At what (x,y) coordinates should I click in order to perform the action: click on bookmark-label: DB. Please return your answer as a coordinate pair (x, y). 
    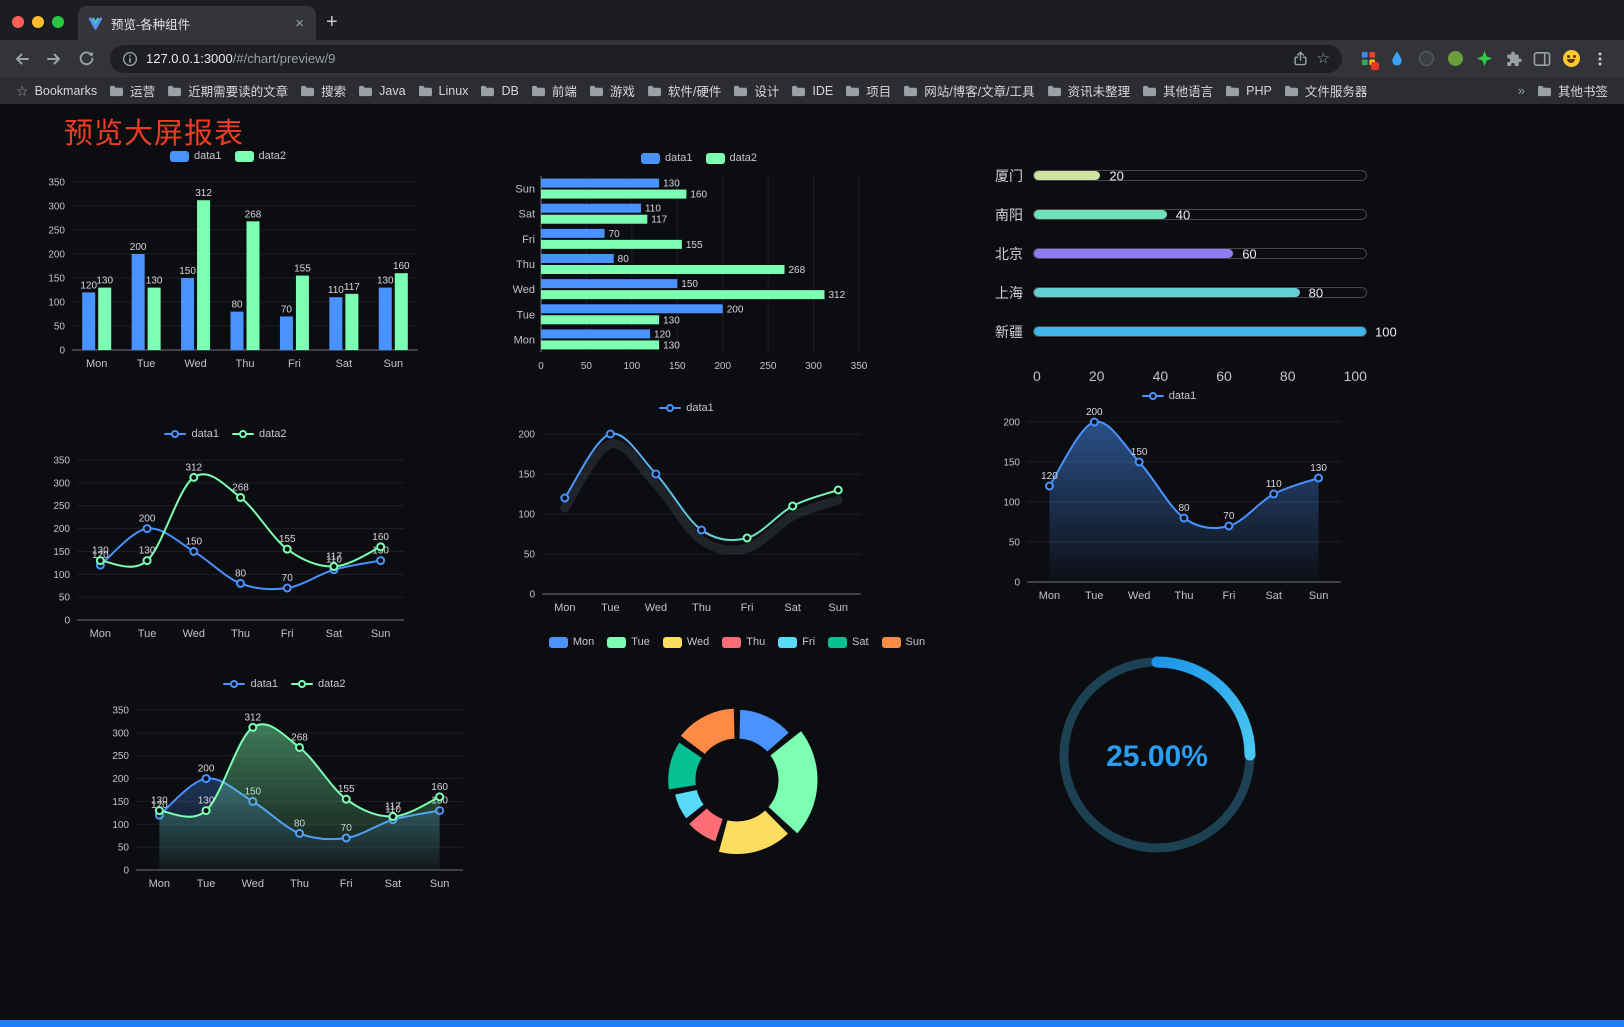
    Looking at the image, I should click on (510, 90).